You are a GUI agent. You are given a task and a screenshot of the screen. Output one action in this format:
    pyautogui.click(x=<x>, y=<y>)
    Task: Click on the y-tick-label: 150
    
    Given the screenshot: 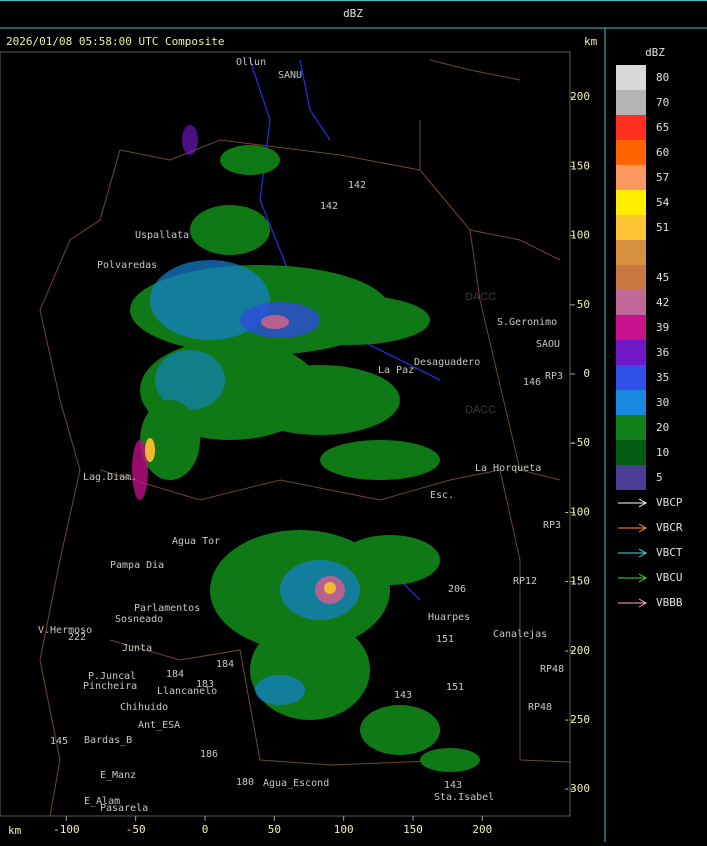 What is the action you would take?
    pyautogui.click(x=580, y=165)
    